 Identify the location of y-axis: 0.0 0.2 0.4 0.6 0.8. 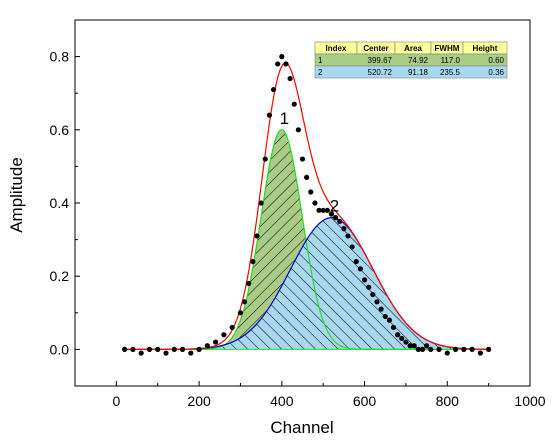
(65, 188).